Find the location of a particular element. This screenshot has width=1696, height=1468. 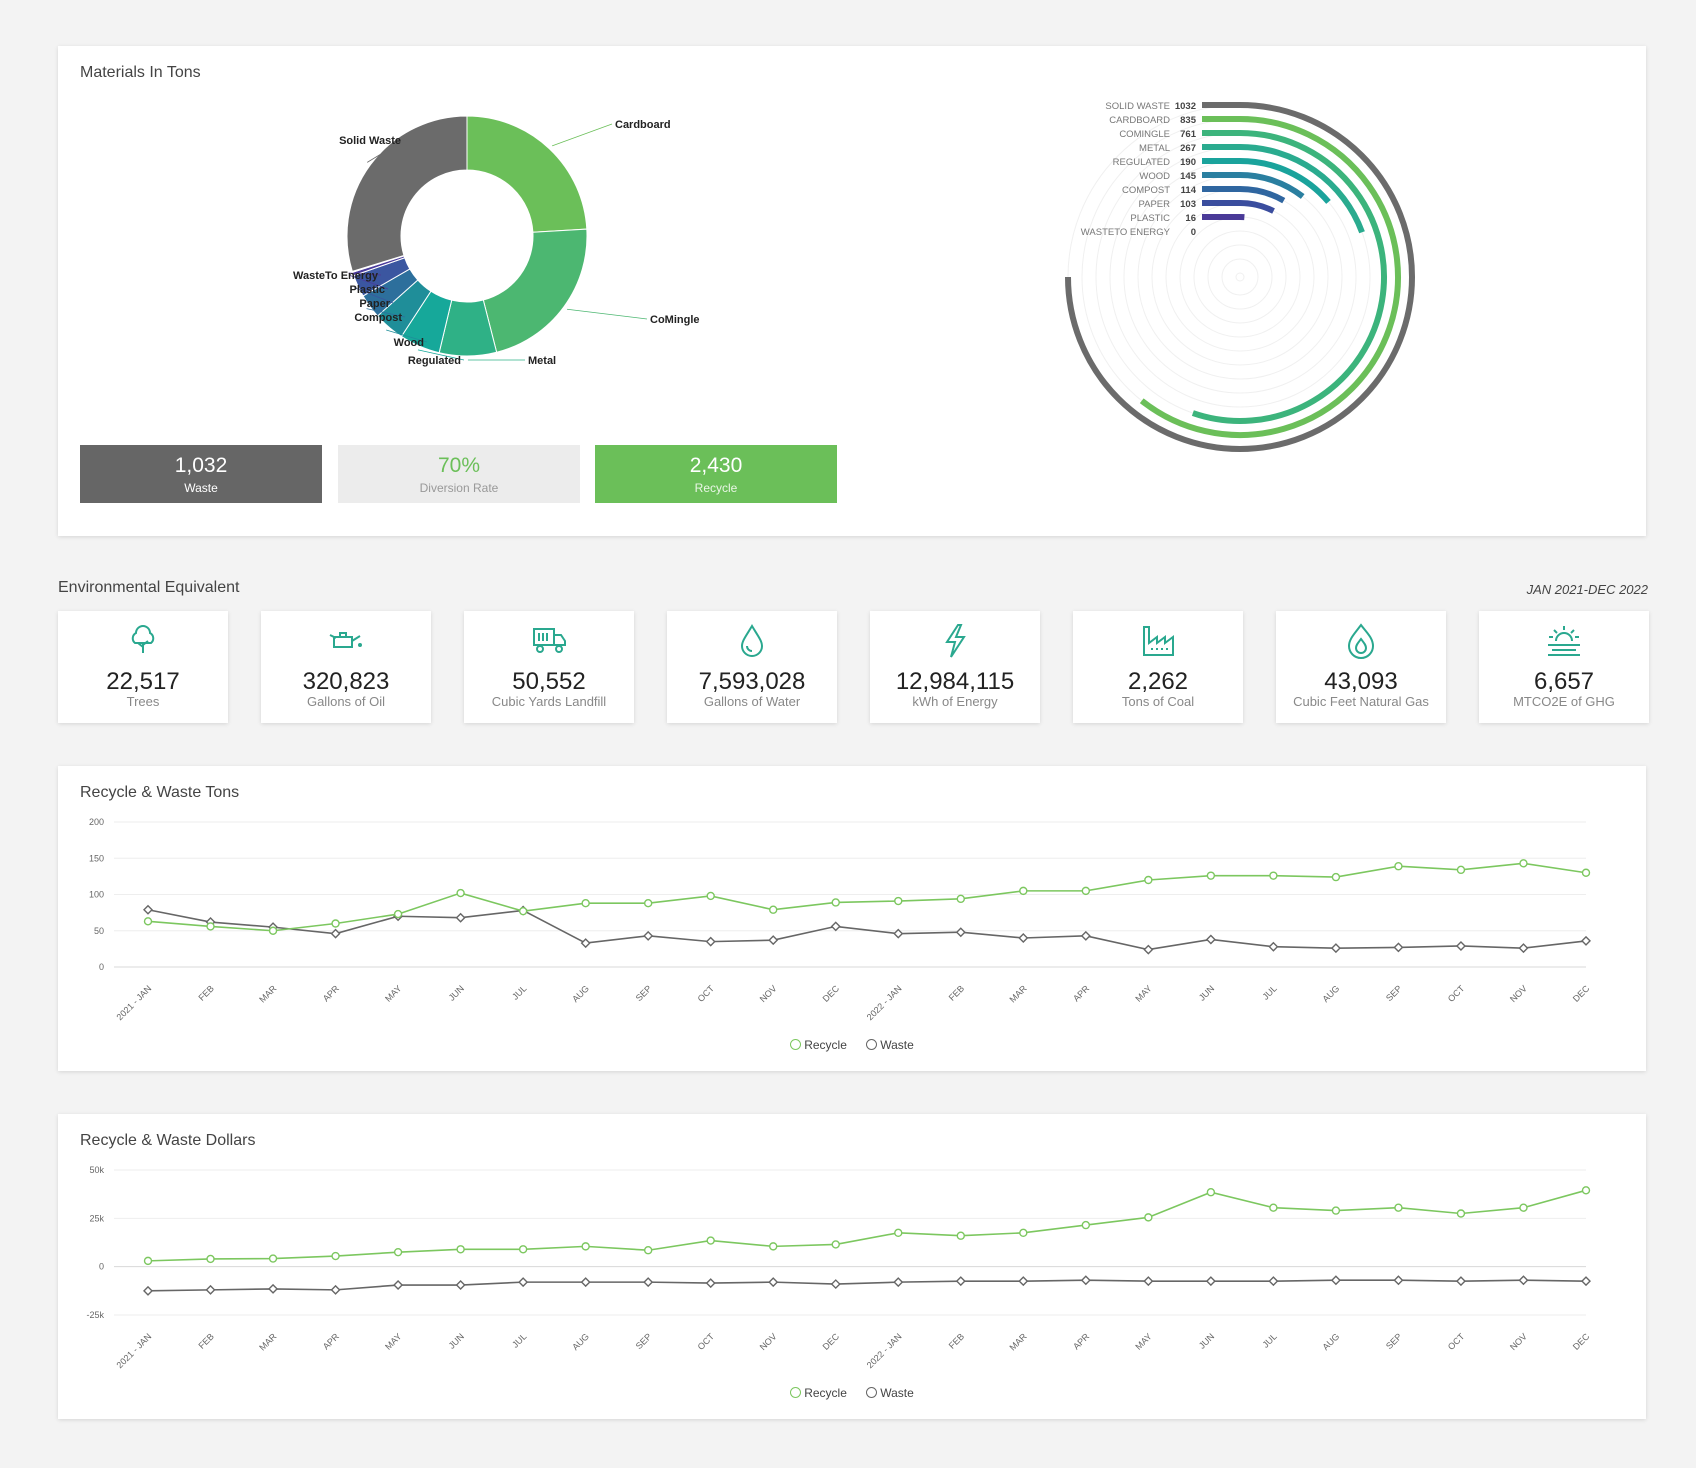

radial-bar-regulated is located at coordinates (1266, 181).